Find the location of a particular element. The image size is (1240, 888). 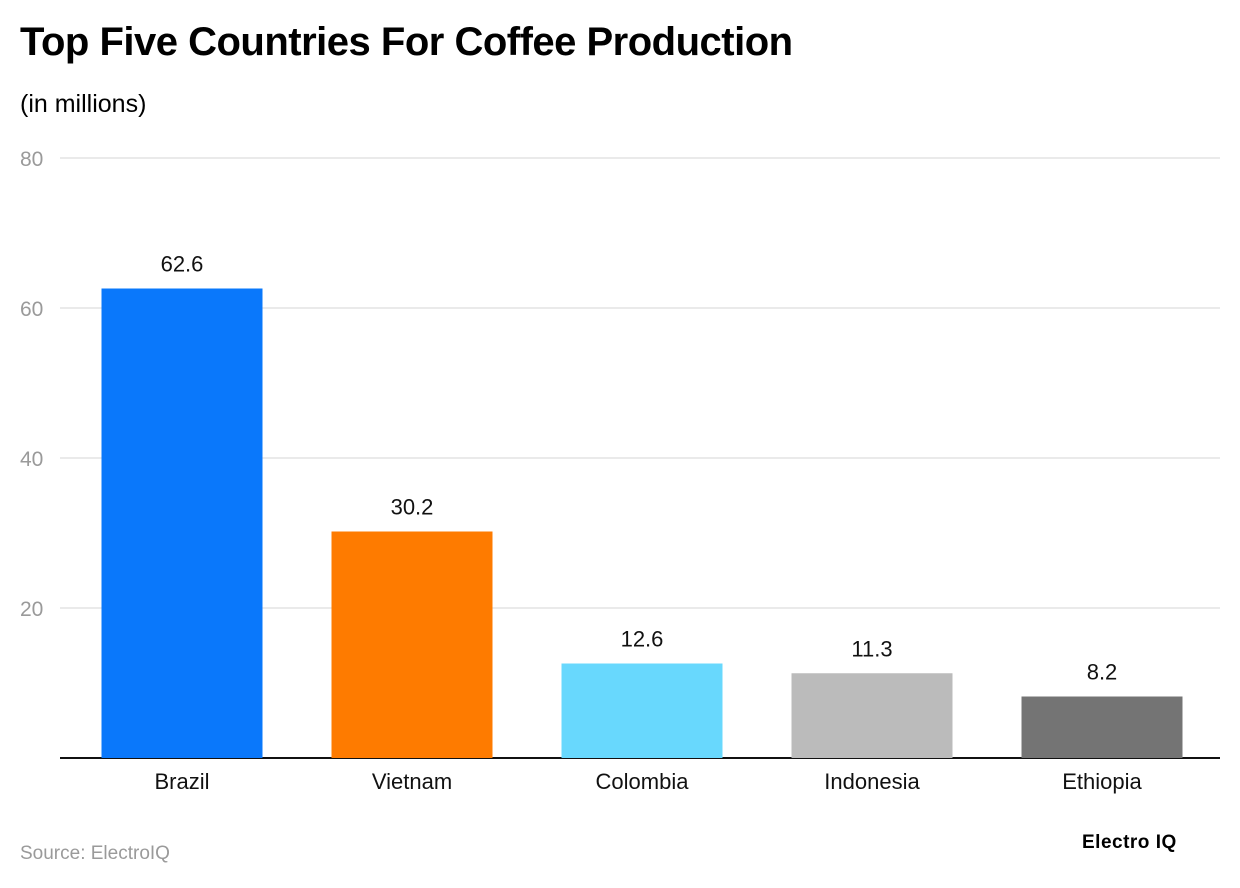

bar-colombia is located at coordinates (642, 710).